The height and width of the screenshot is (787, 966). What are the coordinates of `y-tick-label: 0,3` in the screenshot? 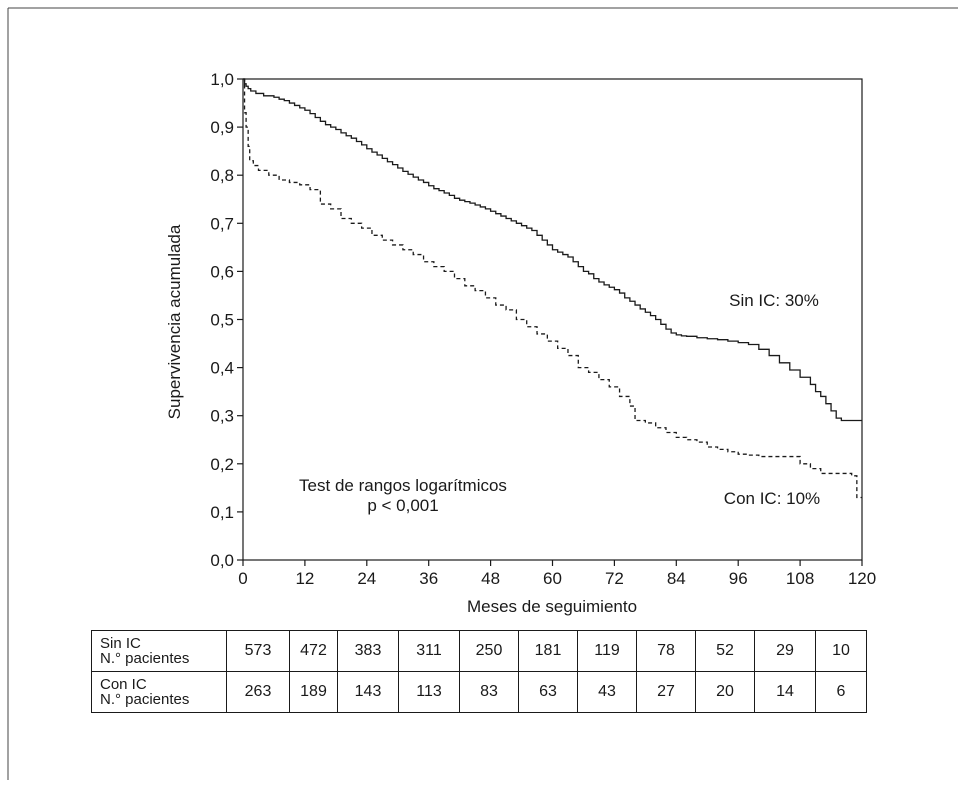 It's located at (222, 416).